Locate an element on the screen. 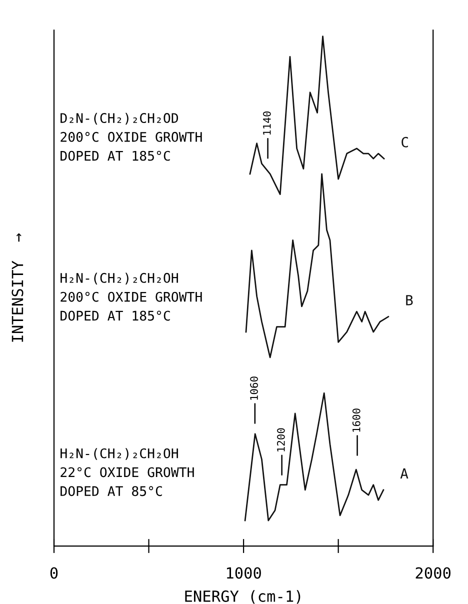  annotation: 1600 is located at coordinates (356, 420).